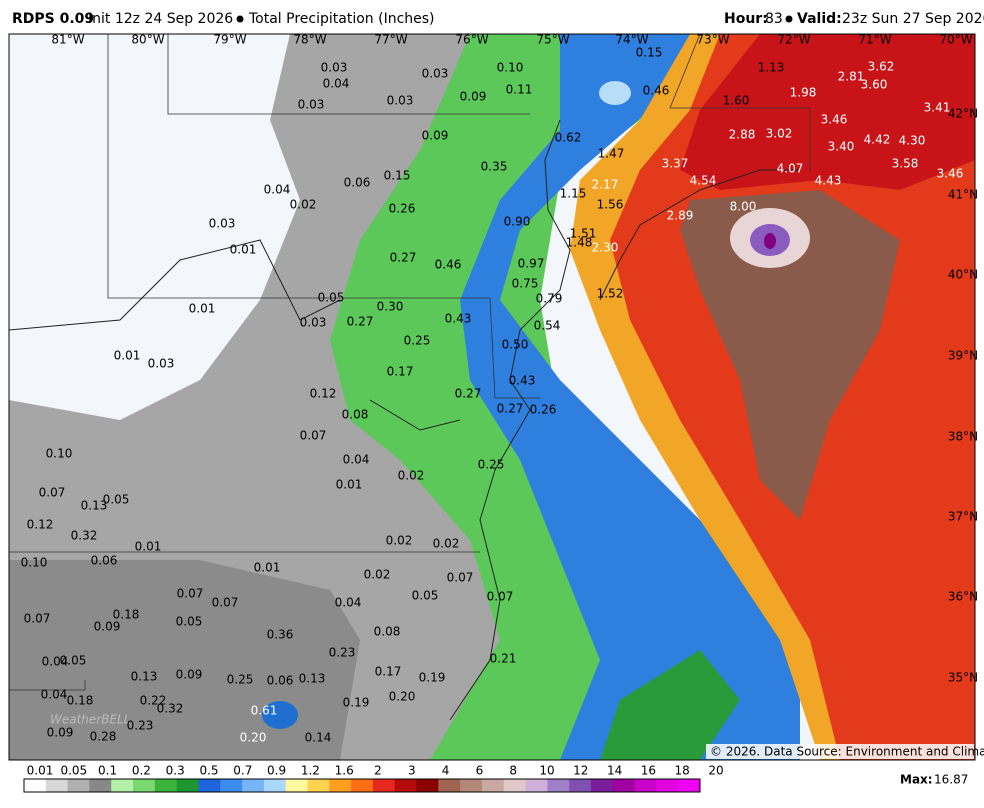  Describe the element at coordinates (675, 164) in the screenshot. I see `map-label: 3.37` at that location.